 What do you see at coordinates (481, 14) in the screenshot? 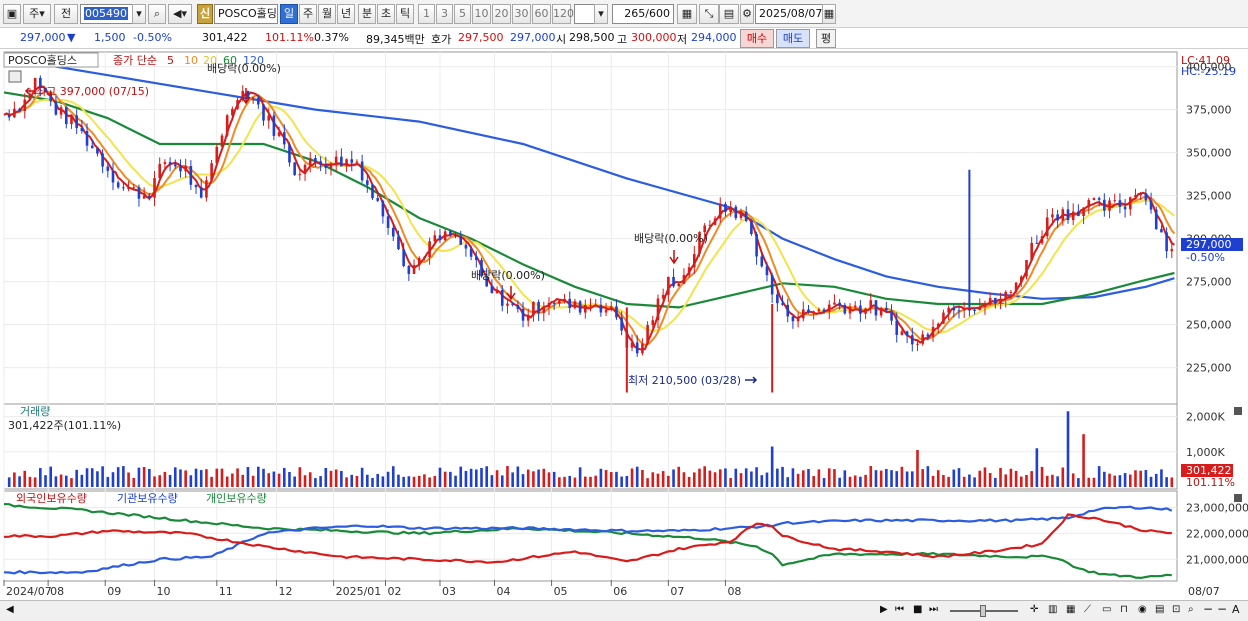
I see `interval-10: 10` at bounding box center [481, 14].